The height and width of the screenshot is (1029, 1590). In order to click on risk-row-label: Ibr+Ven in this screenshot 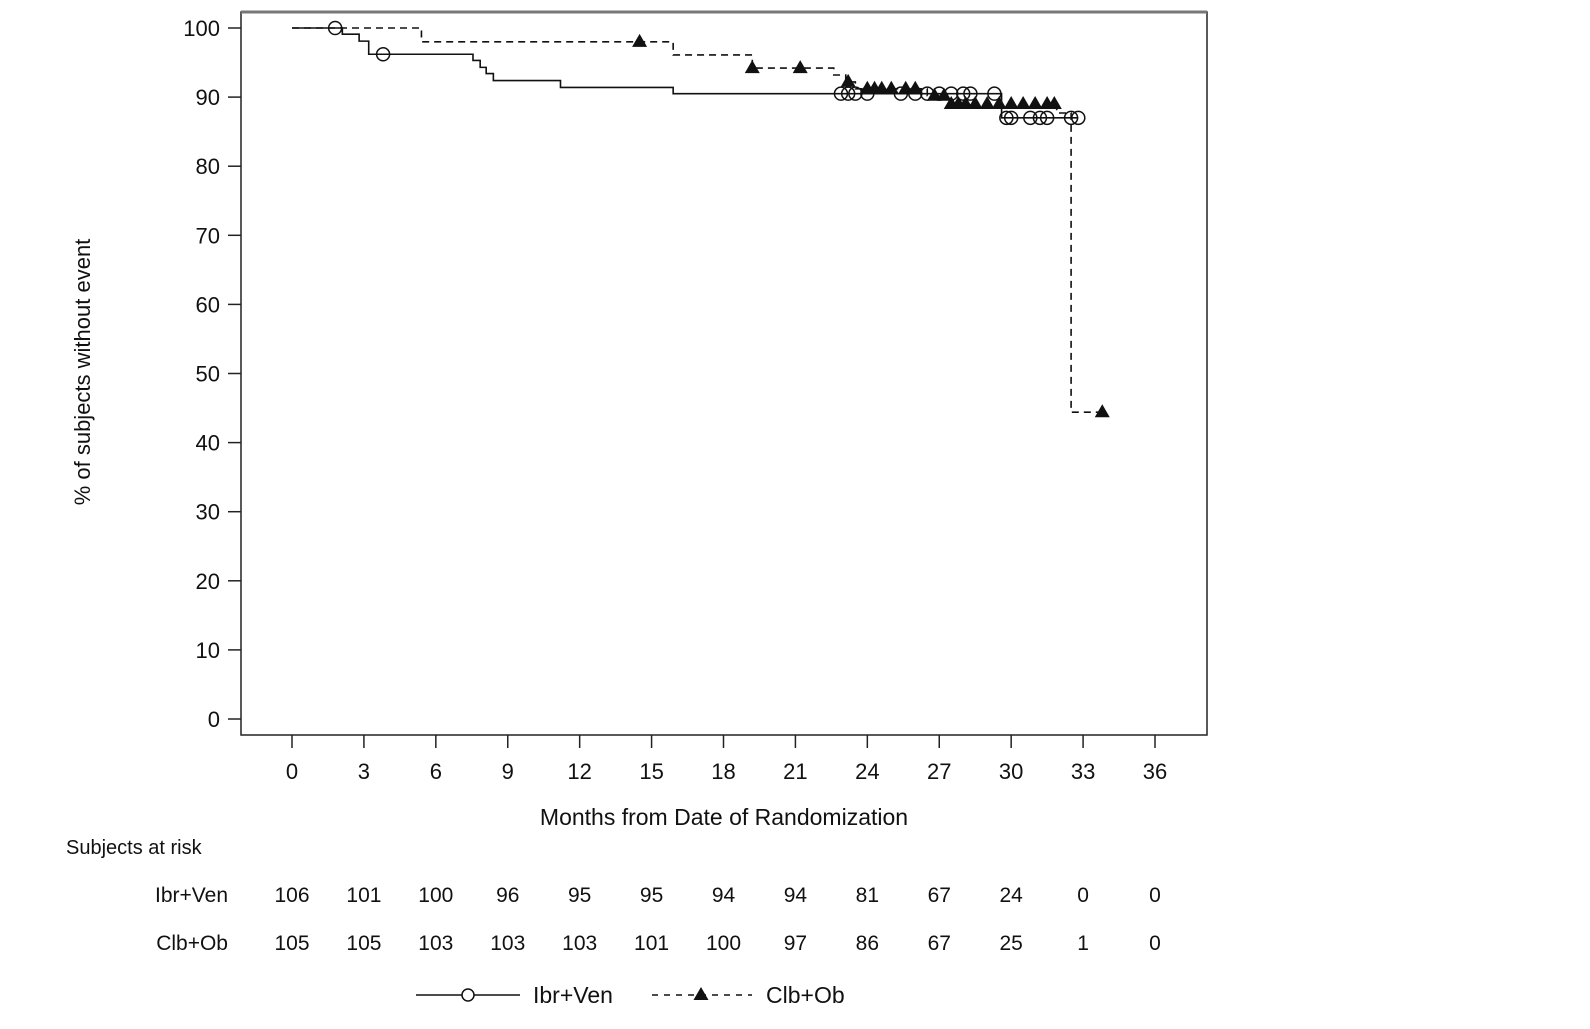, I will do `click(191, 895)`.